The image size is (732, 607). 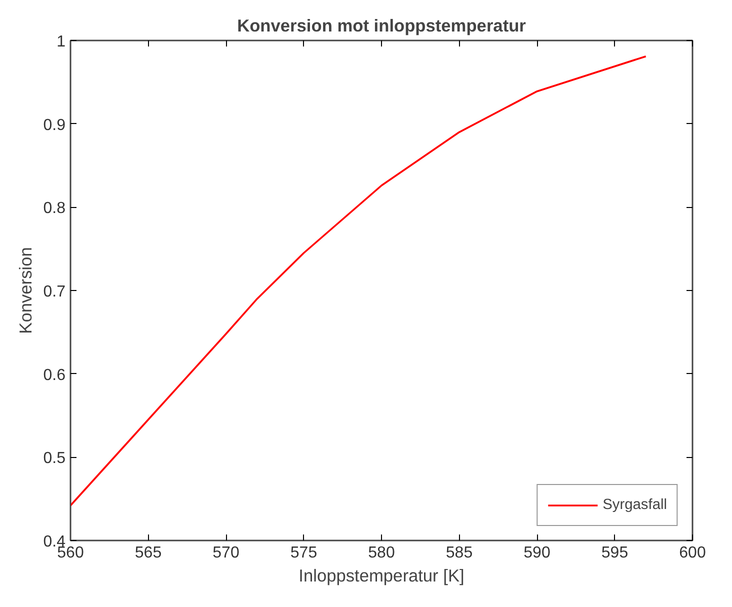 What do you see at coordinates (25, 290) in the screenshot?
I see `y-axis-title: Konversion` at bounding box center [25, 290].